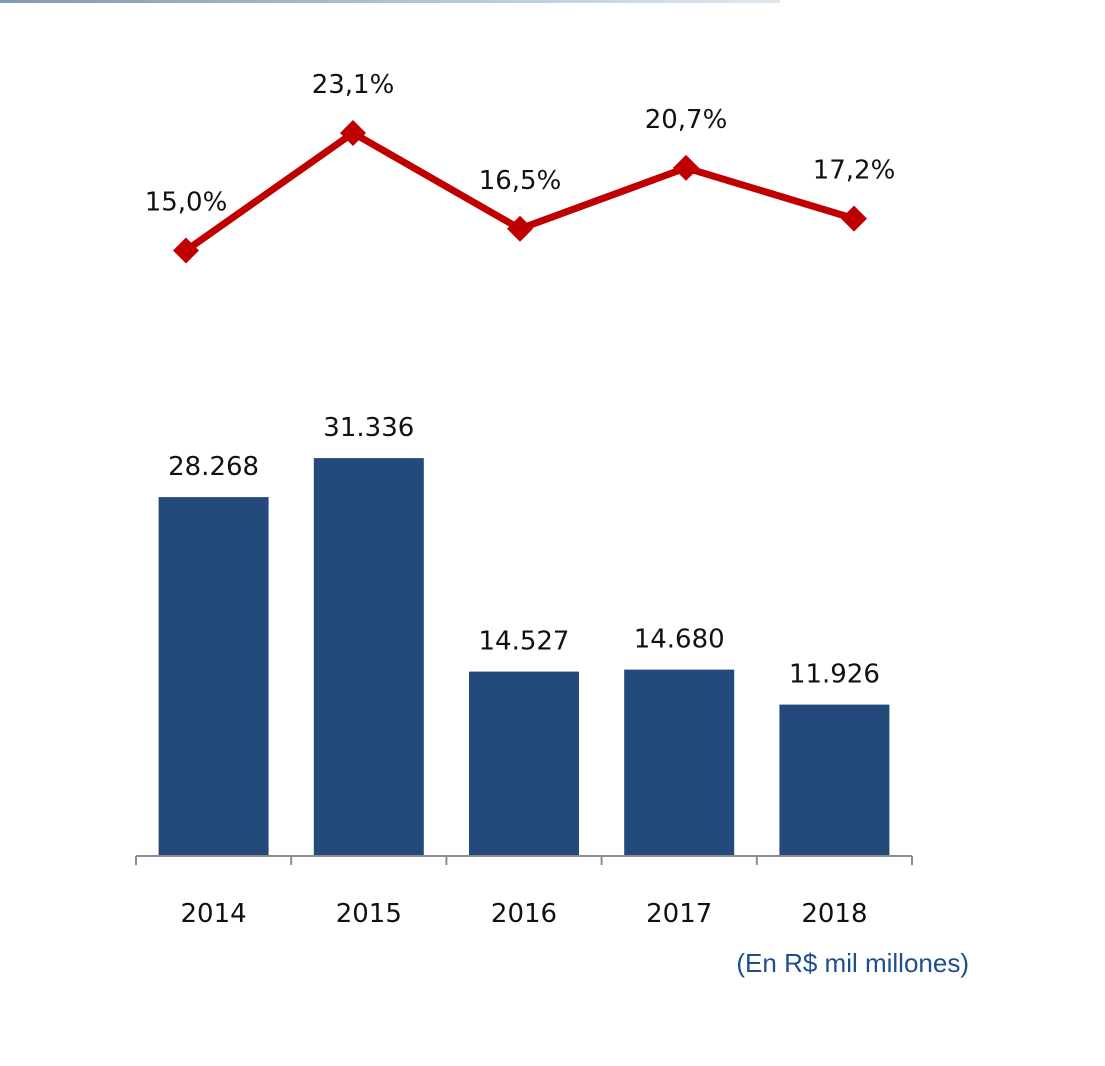 The width and height of the screenshot is (1105, 1066). I want to click on line-marker-2018, so click(854, 218).